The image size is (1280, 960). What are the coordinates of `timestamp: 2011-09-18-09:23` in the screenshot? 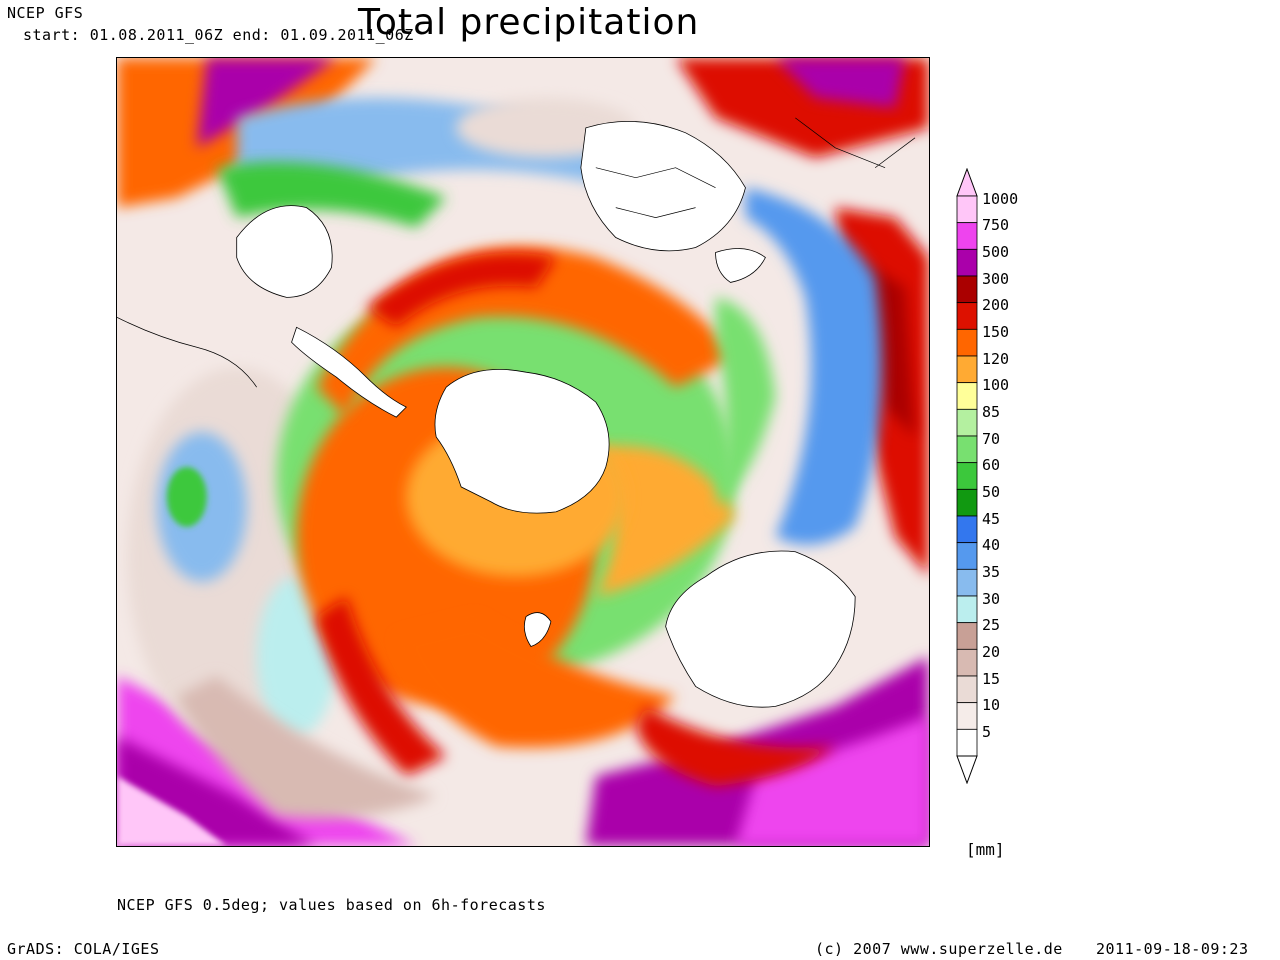 It's located at (1172, 949).